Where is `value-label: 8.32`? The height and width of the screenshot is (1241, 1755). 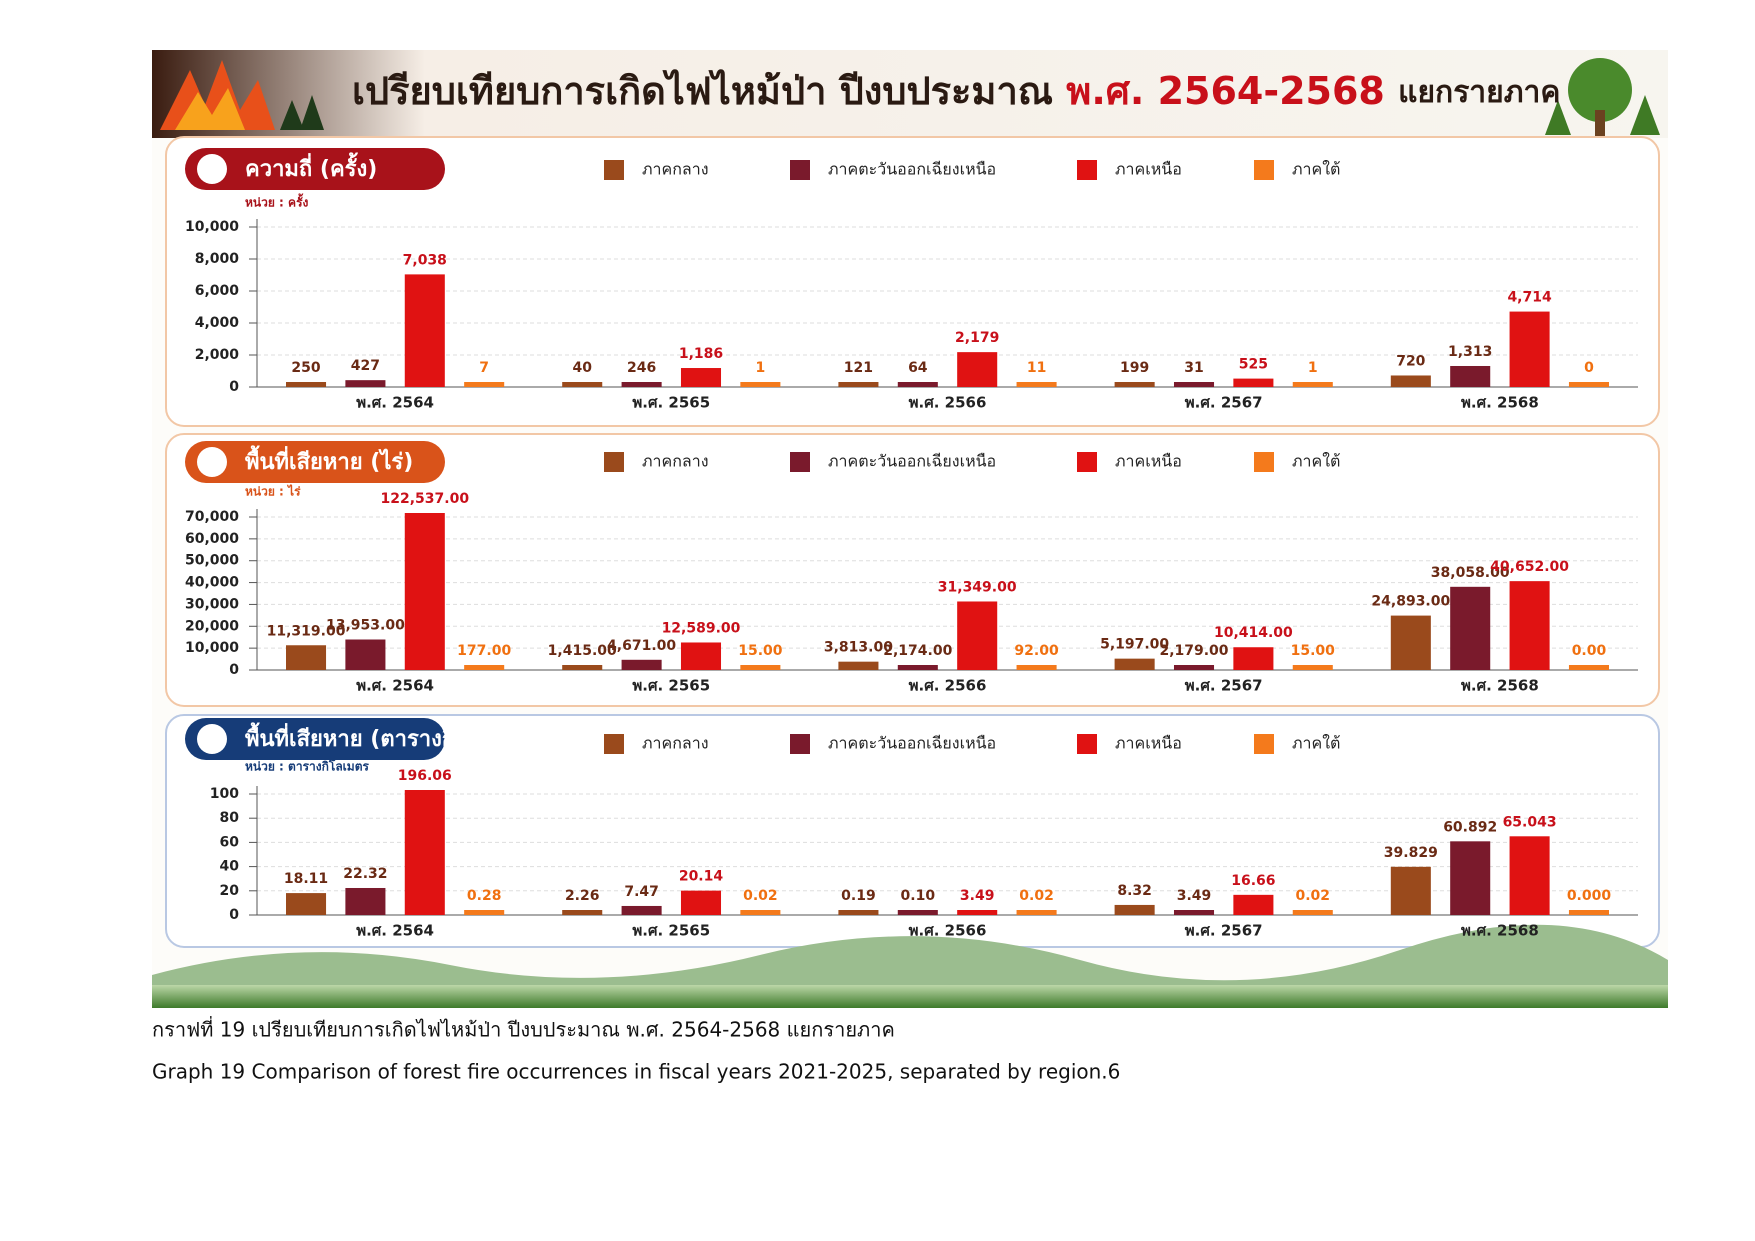 value-label: 8.32 is located at coordinates (1134, 891).